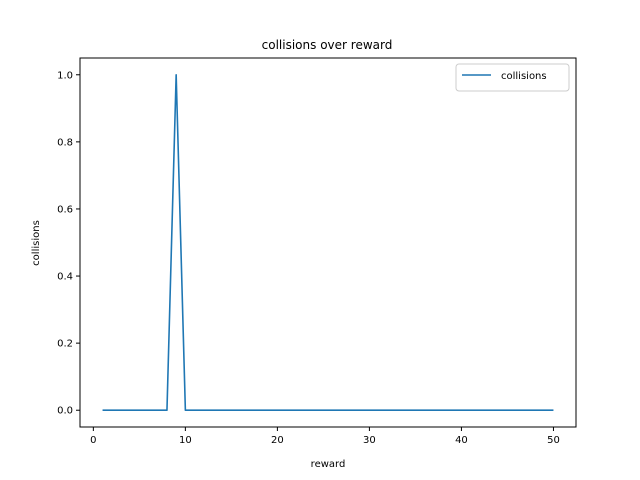 The height and width of the screenshot is (480, 640). Describe the element at coordinates (328, 464) in the screenshot. I see `x-axis-label: reward` at that location.